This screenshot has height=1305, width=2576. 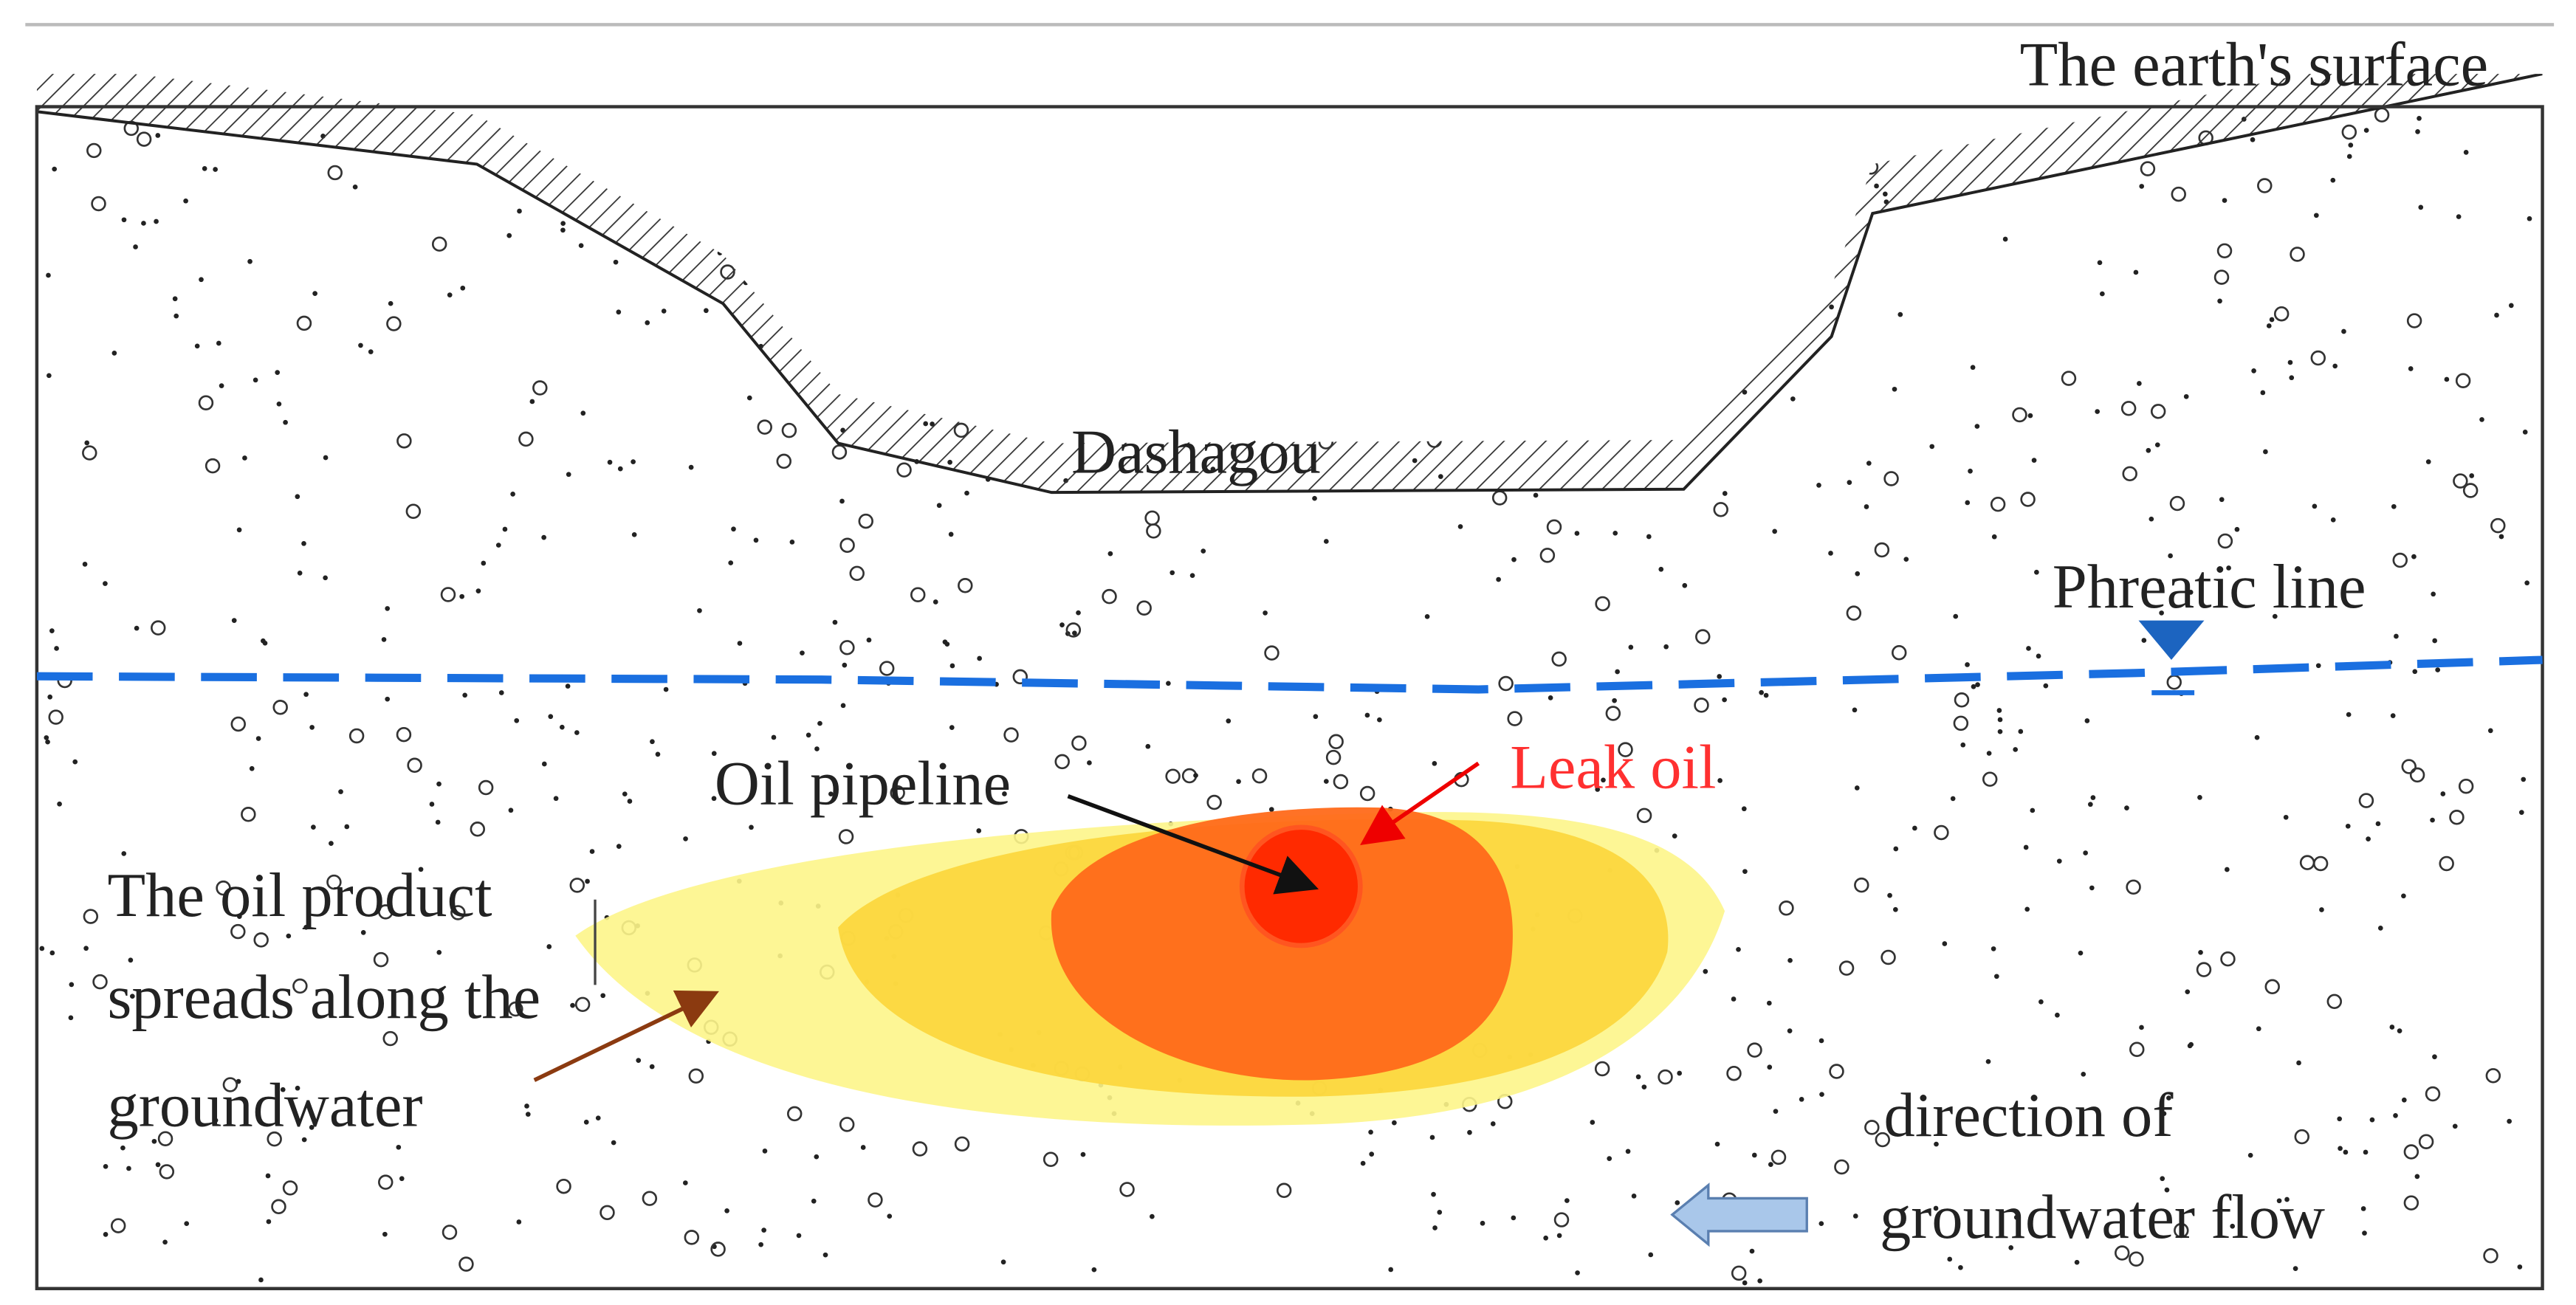 I want to click on spread-arrow, so click(x=626, y=1036).